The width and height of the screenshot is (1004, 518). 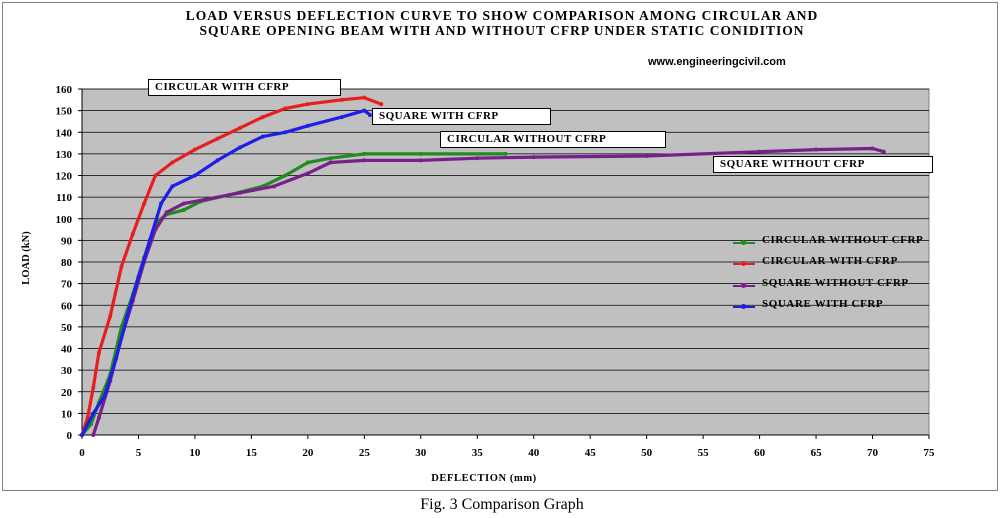 I want to click on x-axis-label: DEFLECTION (mm), so click(x=484, y=478).